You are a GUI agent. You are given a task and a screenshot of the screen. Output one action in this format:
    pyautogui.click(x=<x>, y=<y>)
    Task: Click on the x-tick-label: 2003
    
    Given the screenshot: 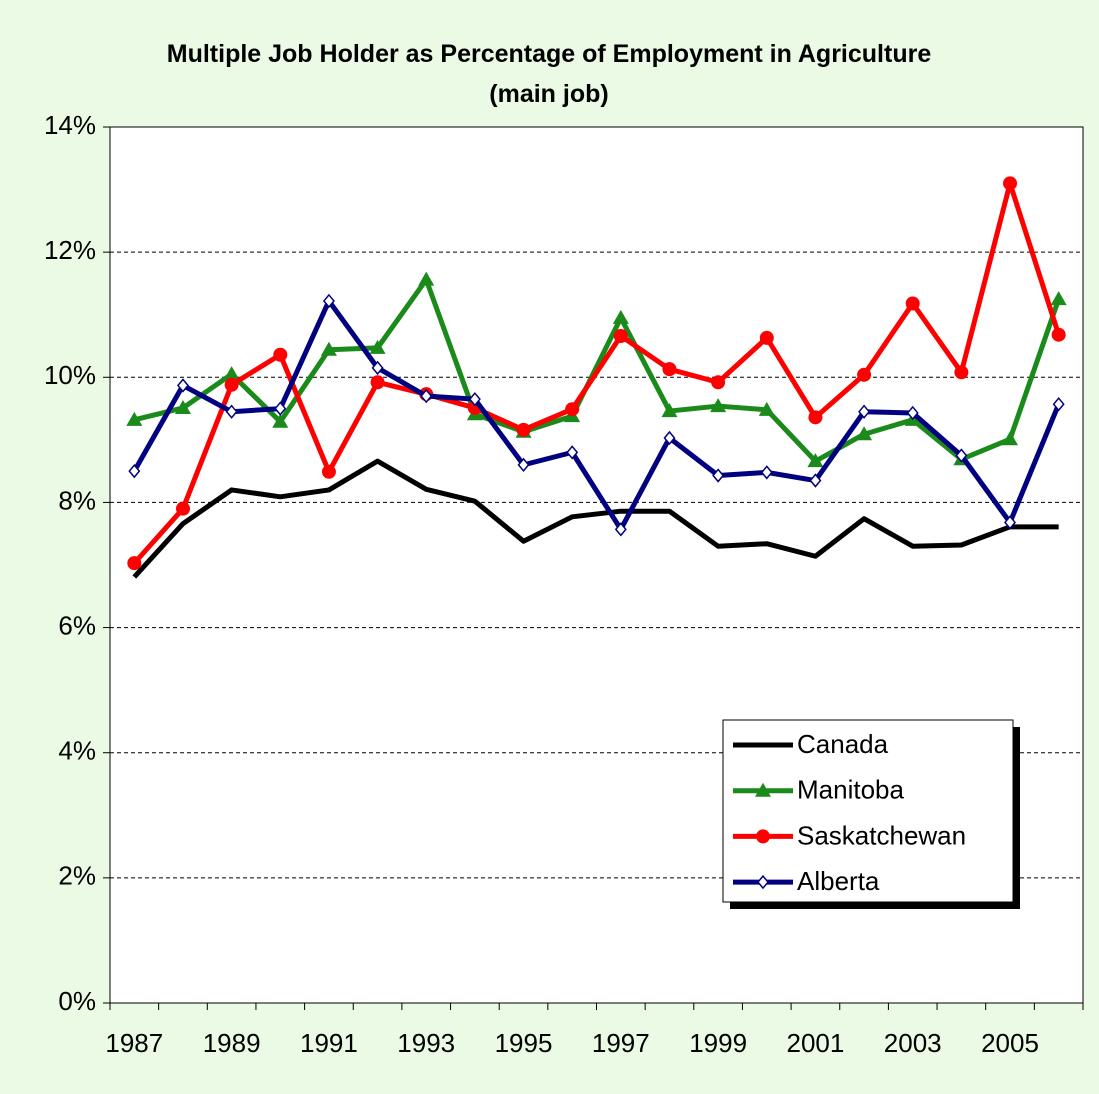 What is the action you would take?
    pyautogui.click(x=913, y=1043)
    